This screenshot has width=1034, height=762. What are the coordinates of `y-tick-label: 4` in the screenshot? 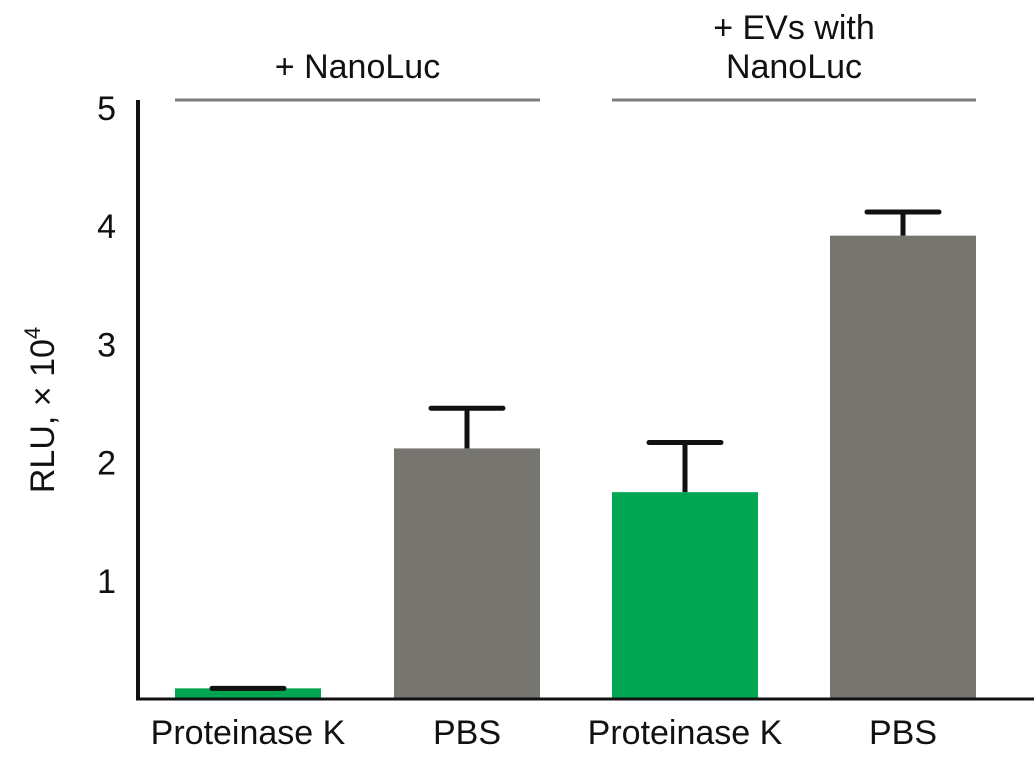 It's located at (106, 227).